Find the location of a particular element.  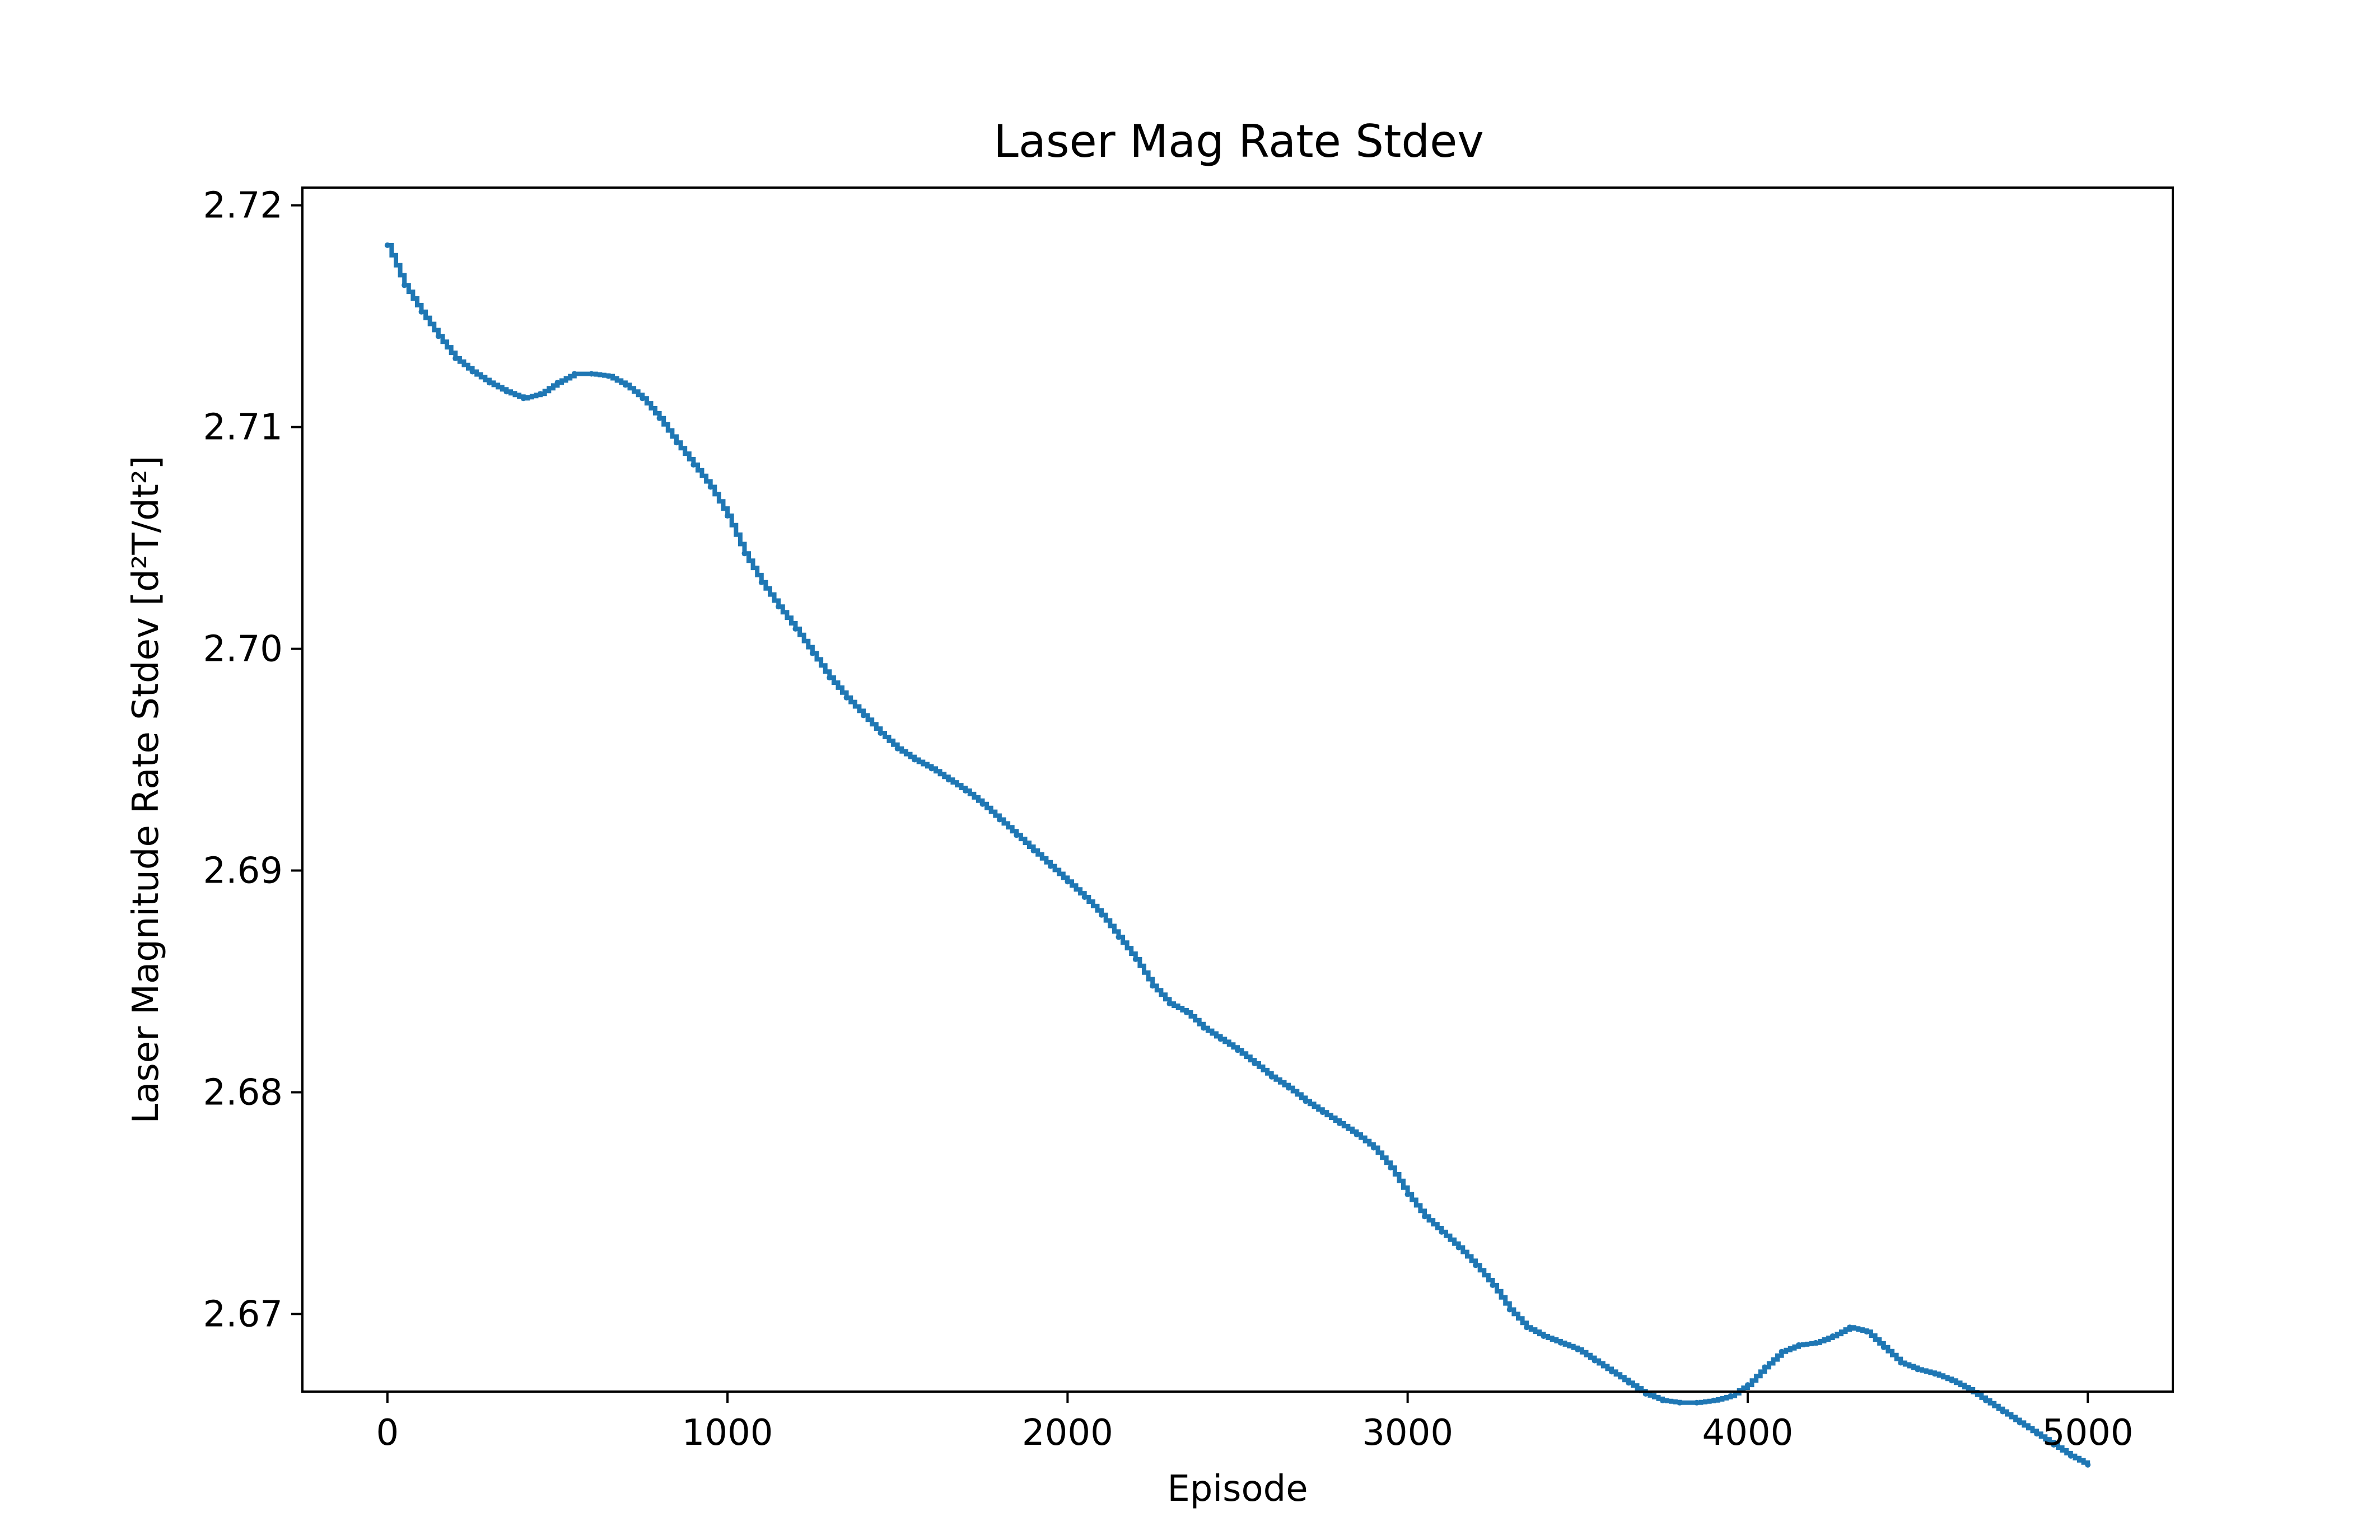

x-axis-label: Episode is located at coordinates (1238, 1489).